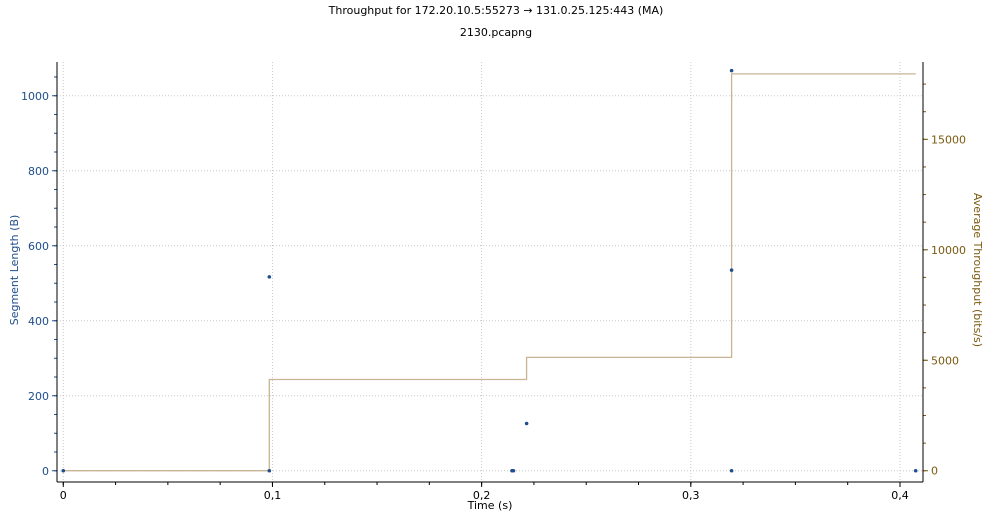 This screenshot has width=992, height=518. Describe the element at coordinates (14, 270) in the screenshot. I see `y-axis-left-label: Segment Length (B)` at that location.